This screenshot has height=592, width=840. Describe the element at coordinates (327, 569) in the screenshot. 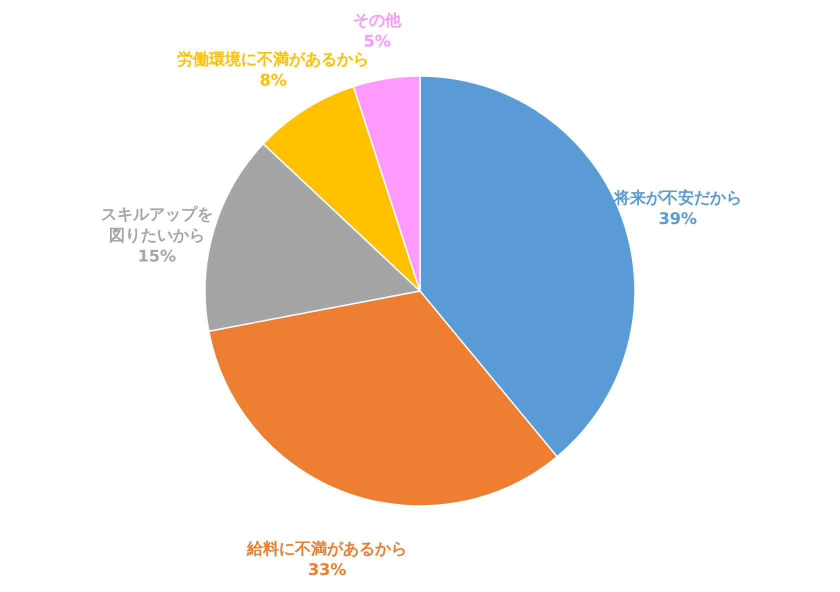

I see `data-label: 33%` at that location.